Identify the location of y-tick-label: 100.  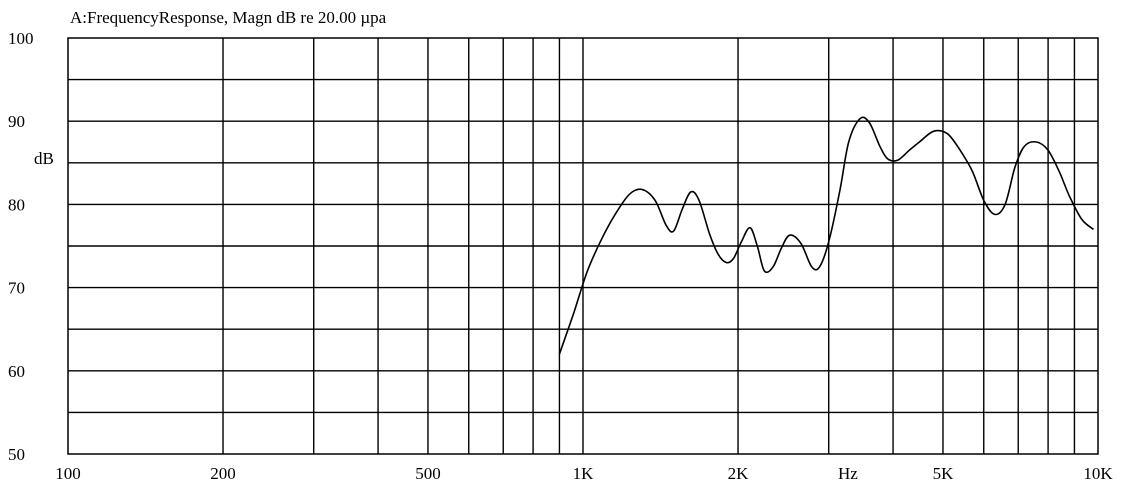
(21, 38).